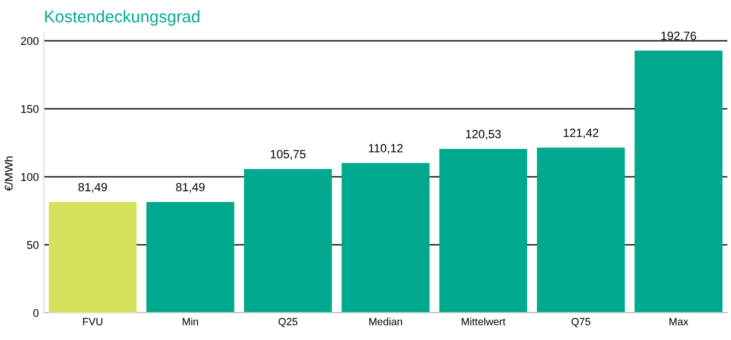  Describe the element at coordinates (581, 323) in the screenshot. I see `x-tick-label: Q75` at that location.